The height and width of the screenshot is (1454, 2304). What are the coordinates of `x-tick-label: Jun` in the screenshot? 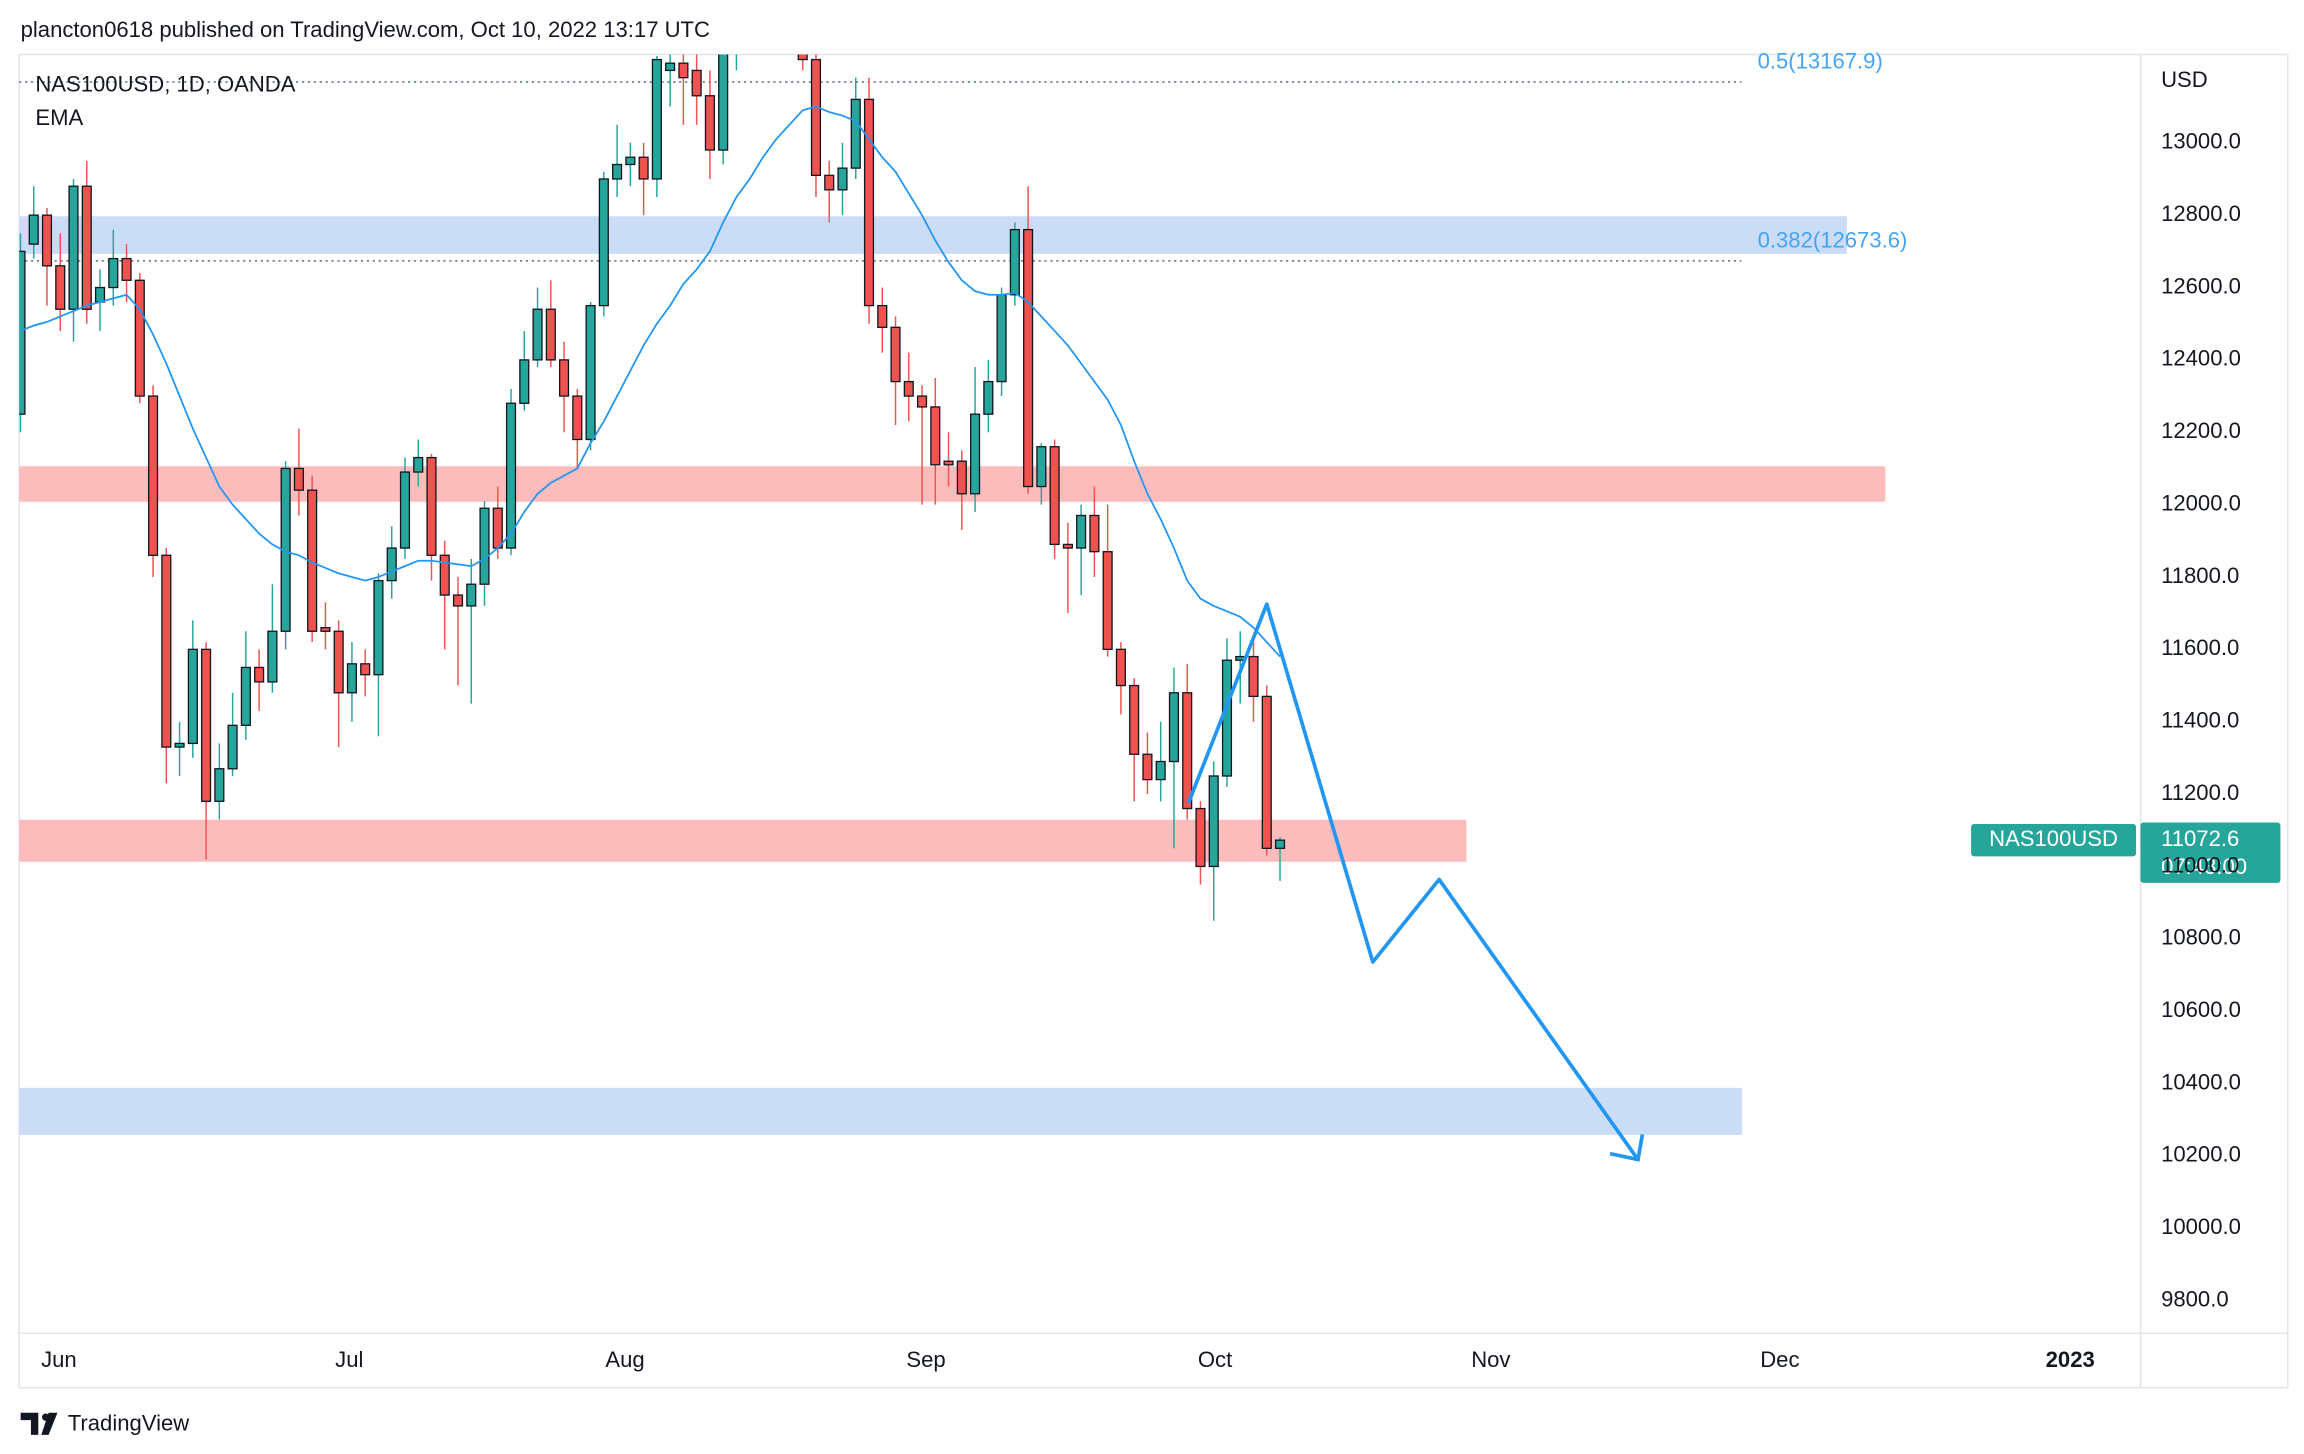 It's located at (59, 1359).